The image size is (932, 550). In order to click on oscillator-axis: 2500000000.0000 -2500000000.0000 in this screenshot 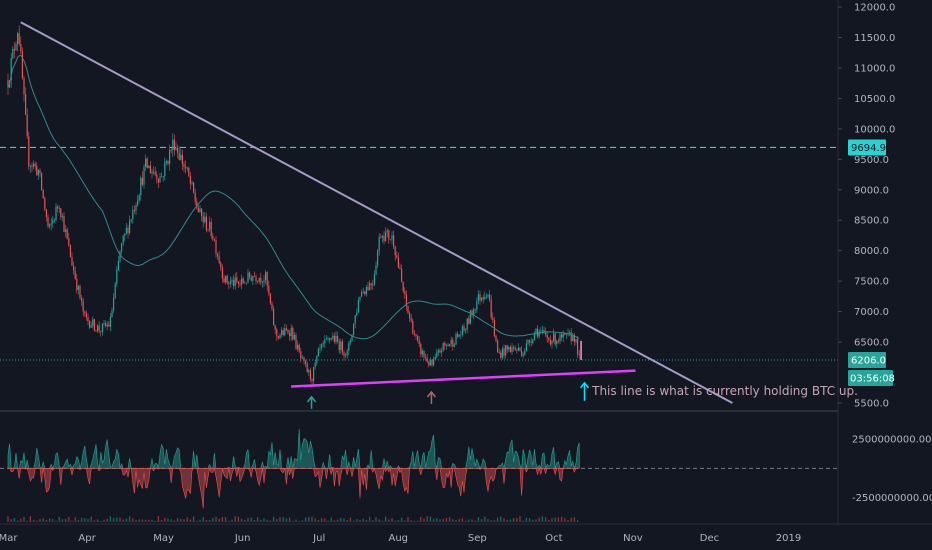, I will do `click(892, 469)`.